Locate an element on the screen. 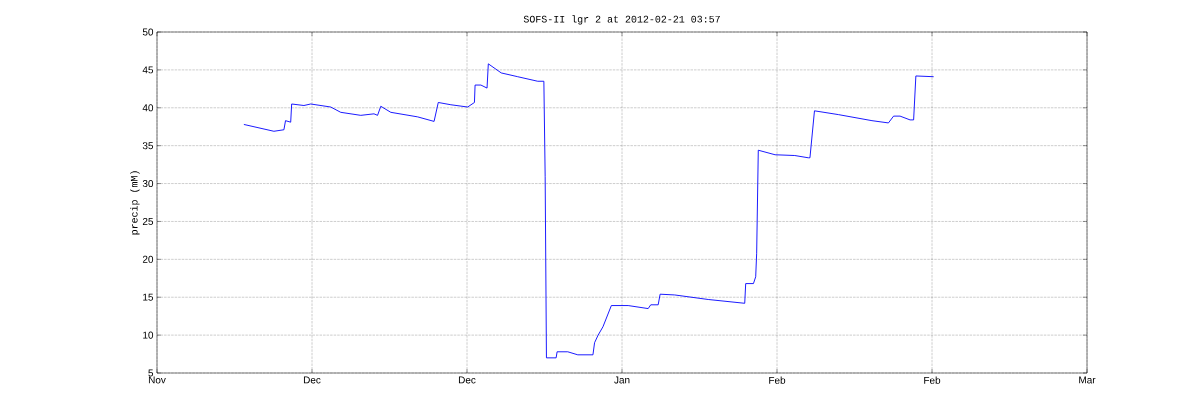 The width and height of the screenshot is (1200, 420). y-tick-label: 20 is located at coordinates (148, 259).